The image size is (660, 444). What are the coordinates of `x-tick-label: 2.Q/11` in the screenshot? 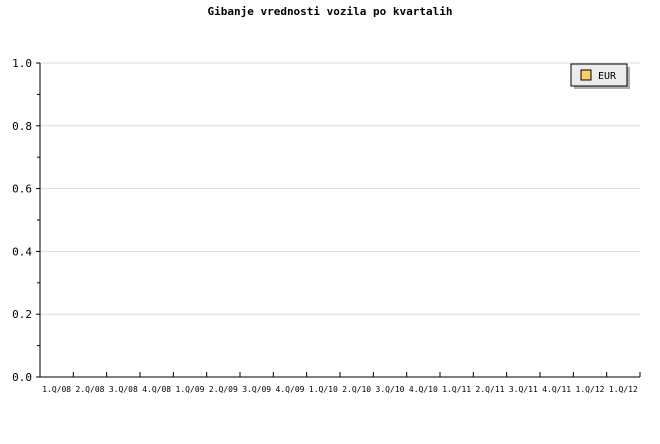 It's located at (490, 389).